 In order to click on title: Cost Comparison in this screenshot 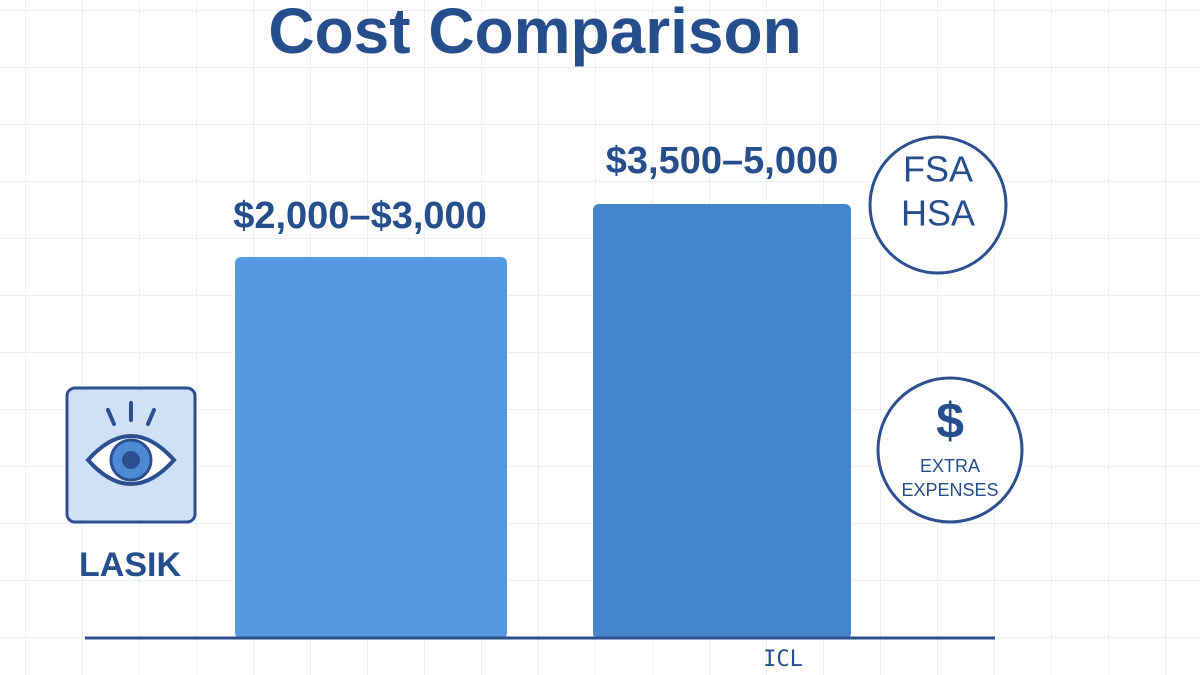, I will do `click(534, 33)`.